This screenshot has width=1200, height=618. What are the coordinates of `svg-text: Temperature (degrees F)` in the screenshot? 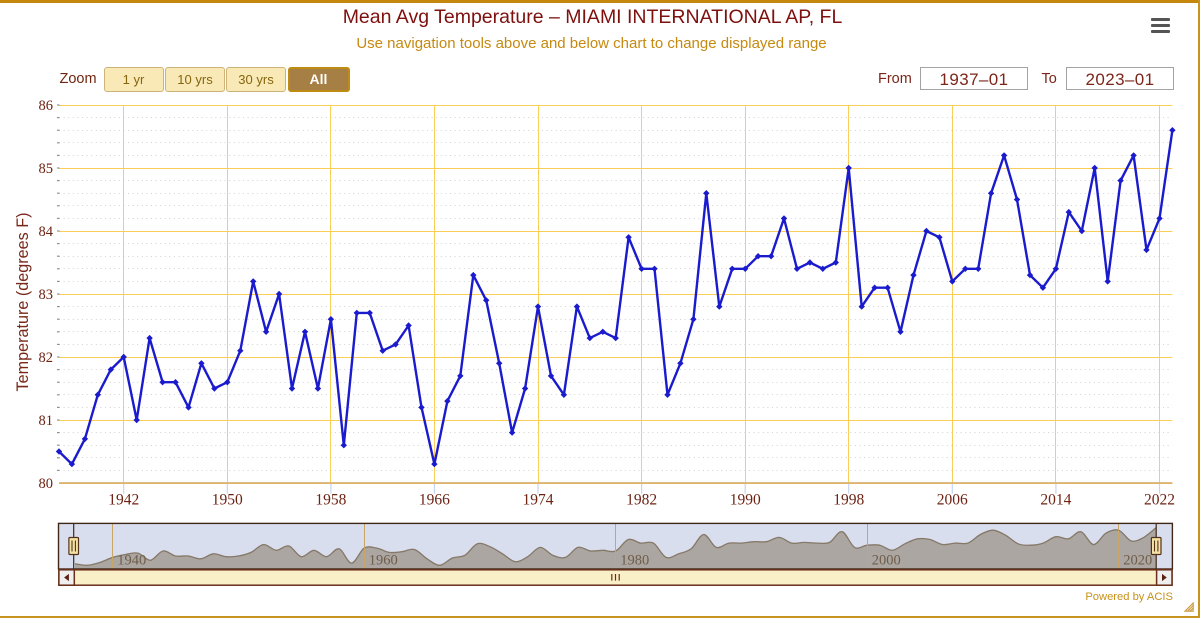 It's located at (23, 301).